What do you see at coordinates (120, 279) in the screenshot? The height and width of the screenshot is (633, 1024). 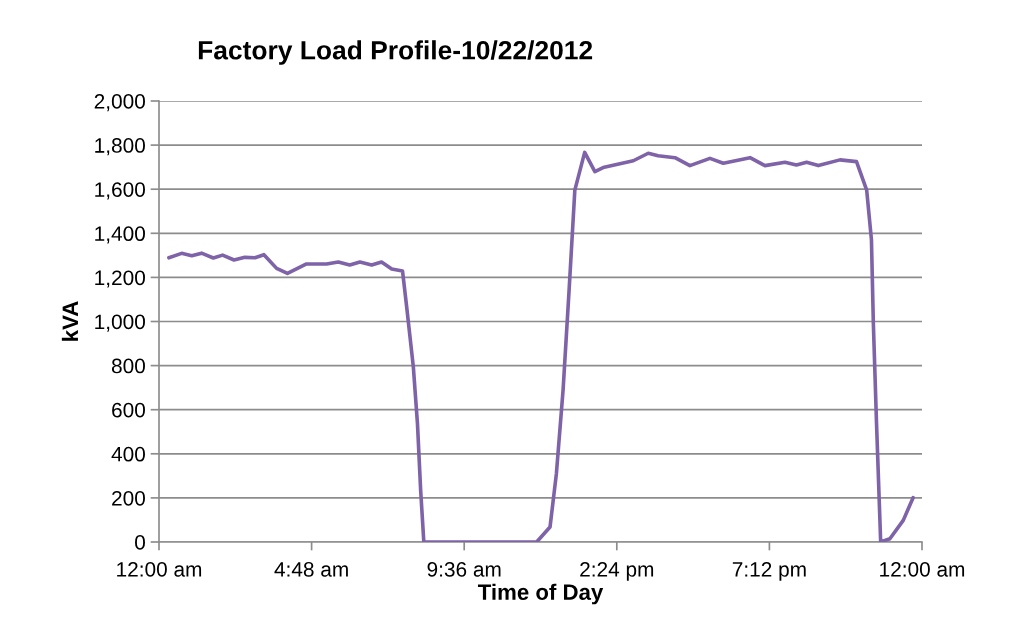 I see `y-tick-label: 1,200` at bounding box center [120, 279].